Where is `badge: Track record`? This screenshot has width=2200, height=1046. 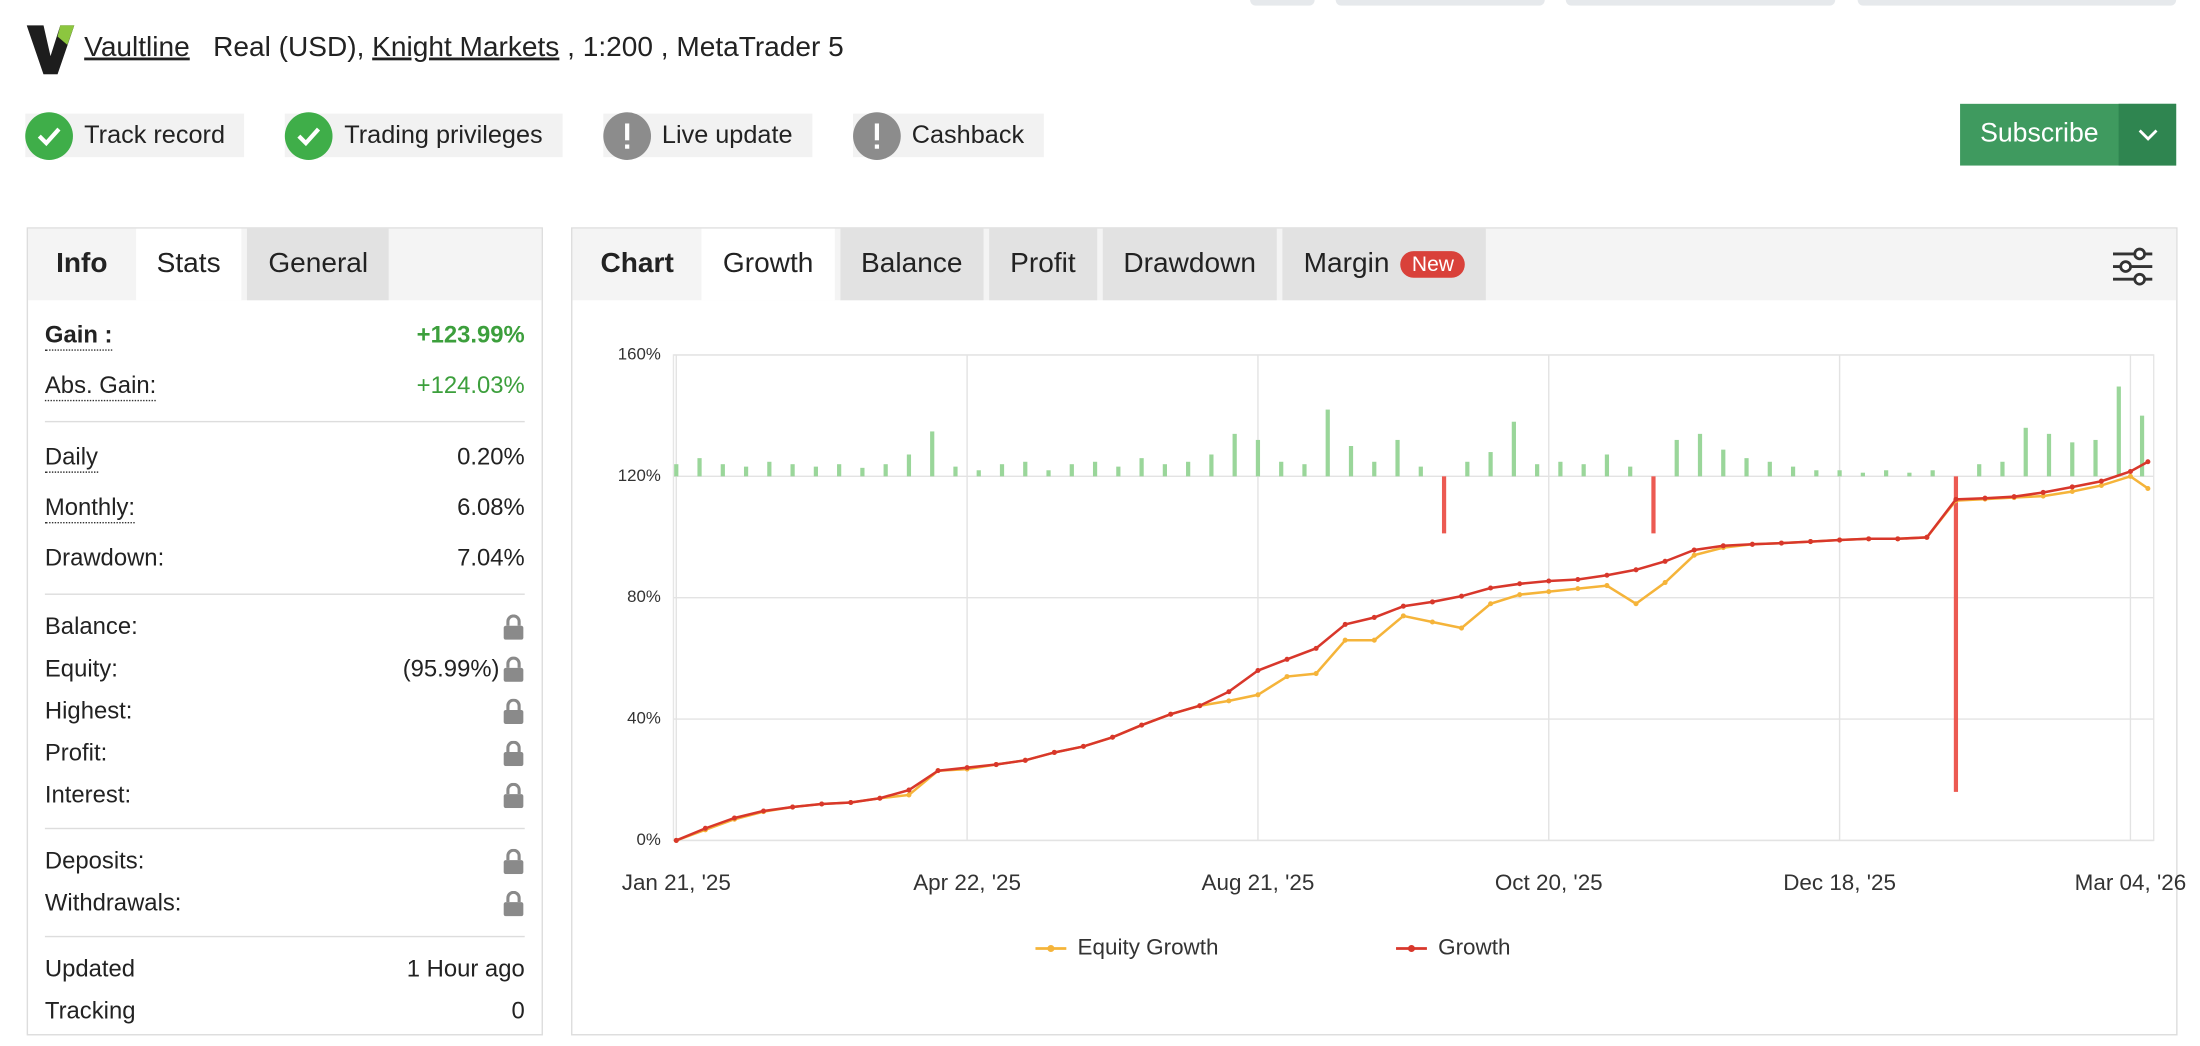
badge: Track record is located at coordinates (135, 135).